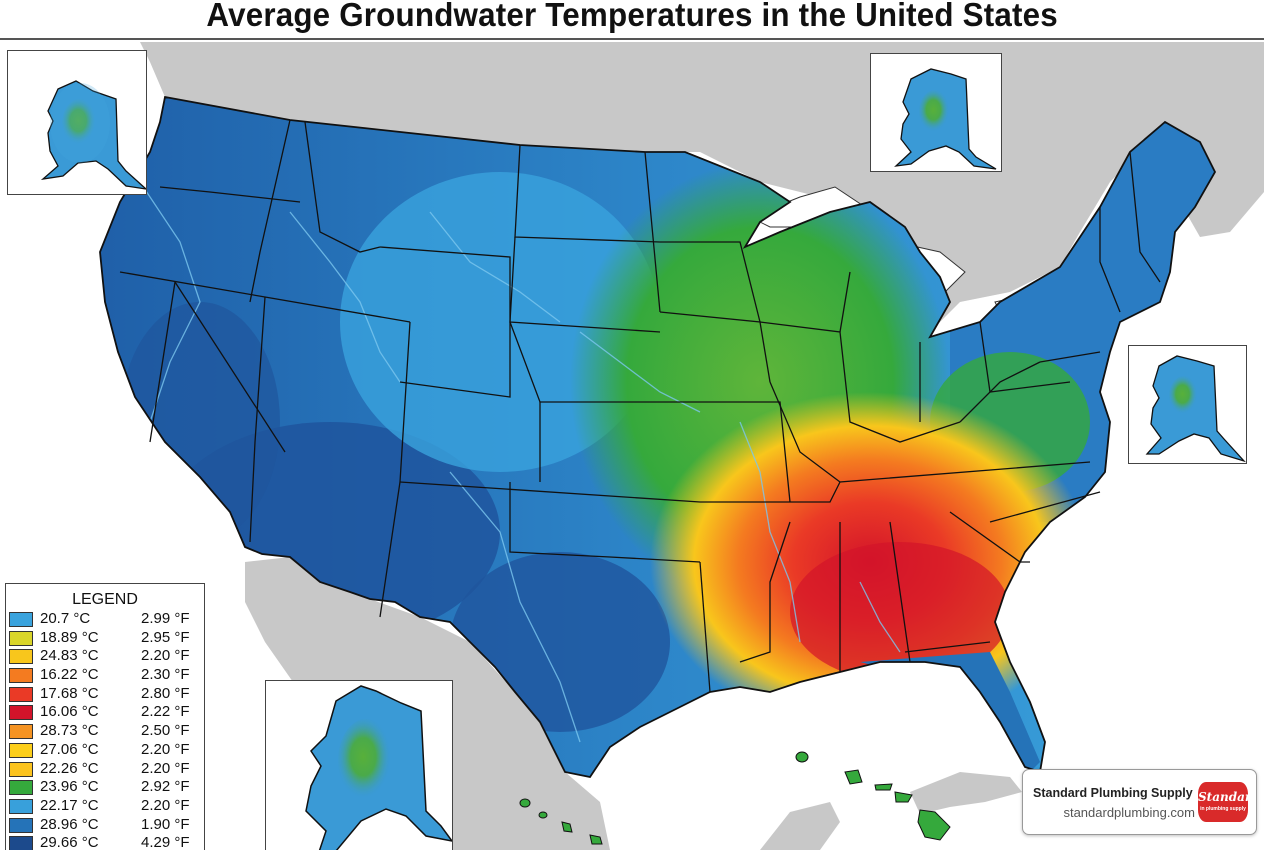  I want to click on legend-celsius: 27.06 °C, so click(69, 749).